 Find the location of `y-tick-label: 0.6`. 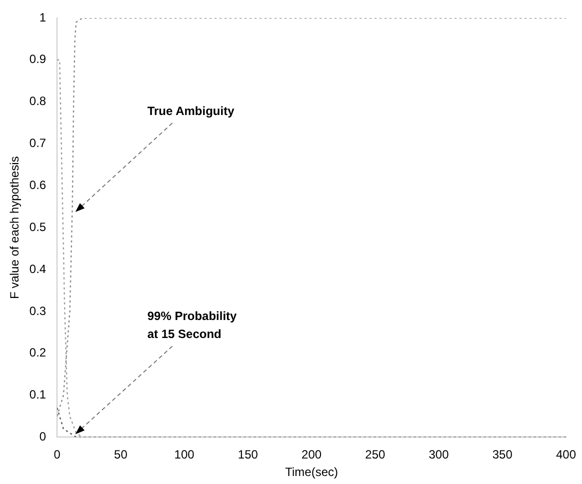

y-tick-label: 0.6 is located at coordinates (37, 185).